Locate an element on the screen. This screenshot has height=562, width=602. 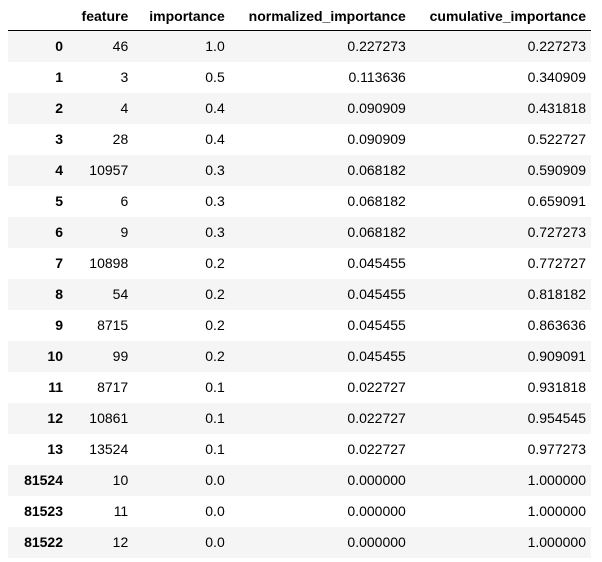
table-row: 81522 12 0.0 0.000000 1.000000 is located at coordinates (299, 542).